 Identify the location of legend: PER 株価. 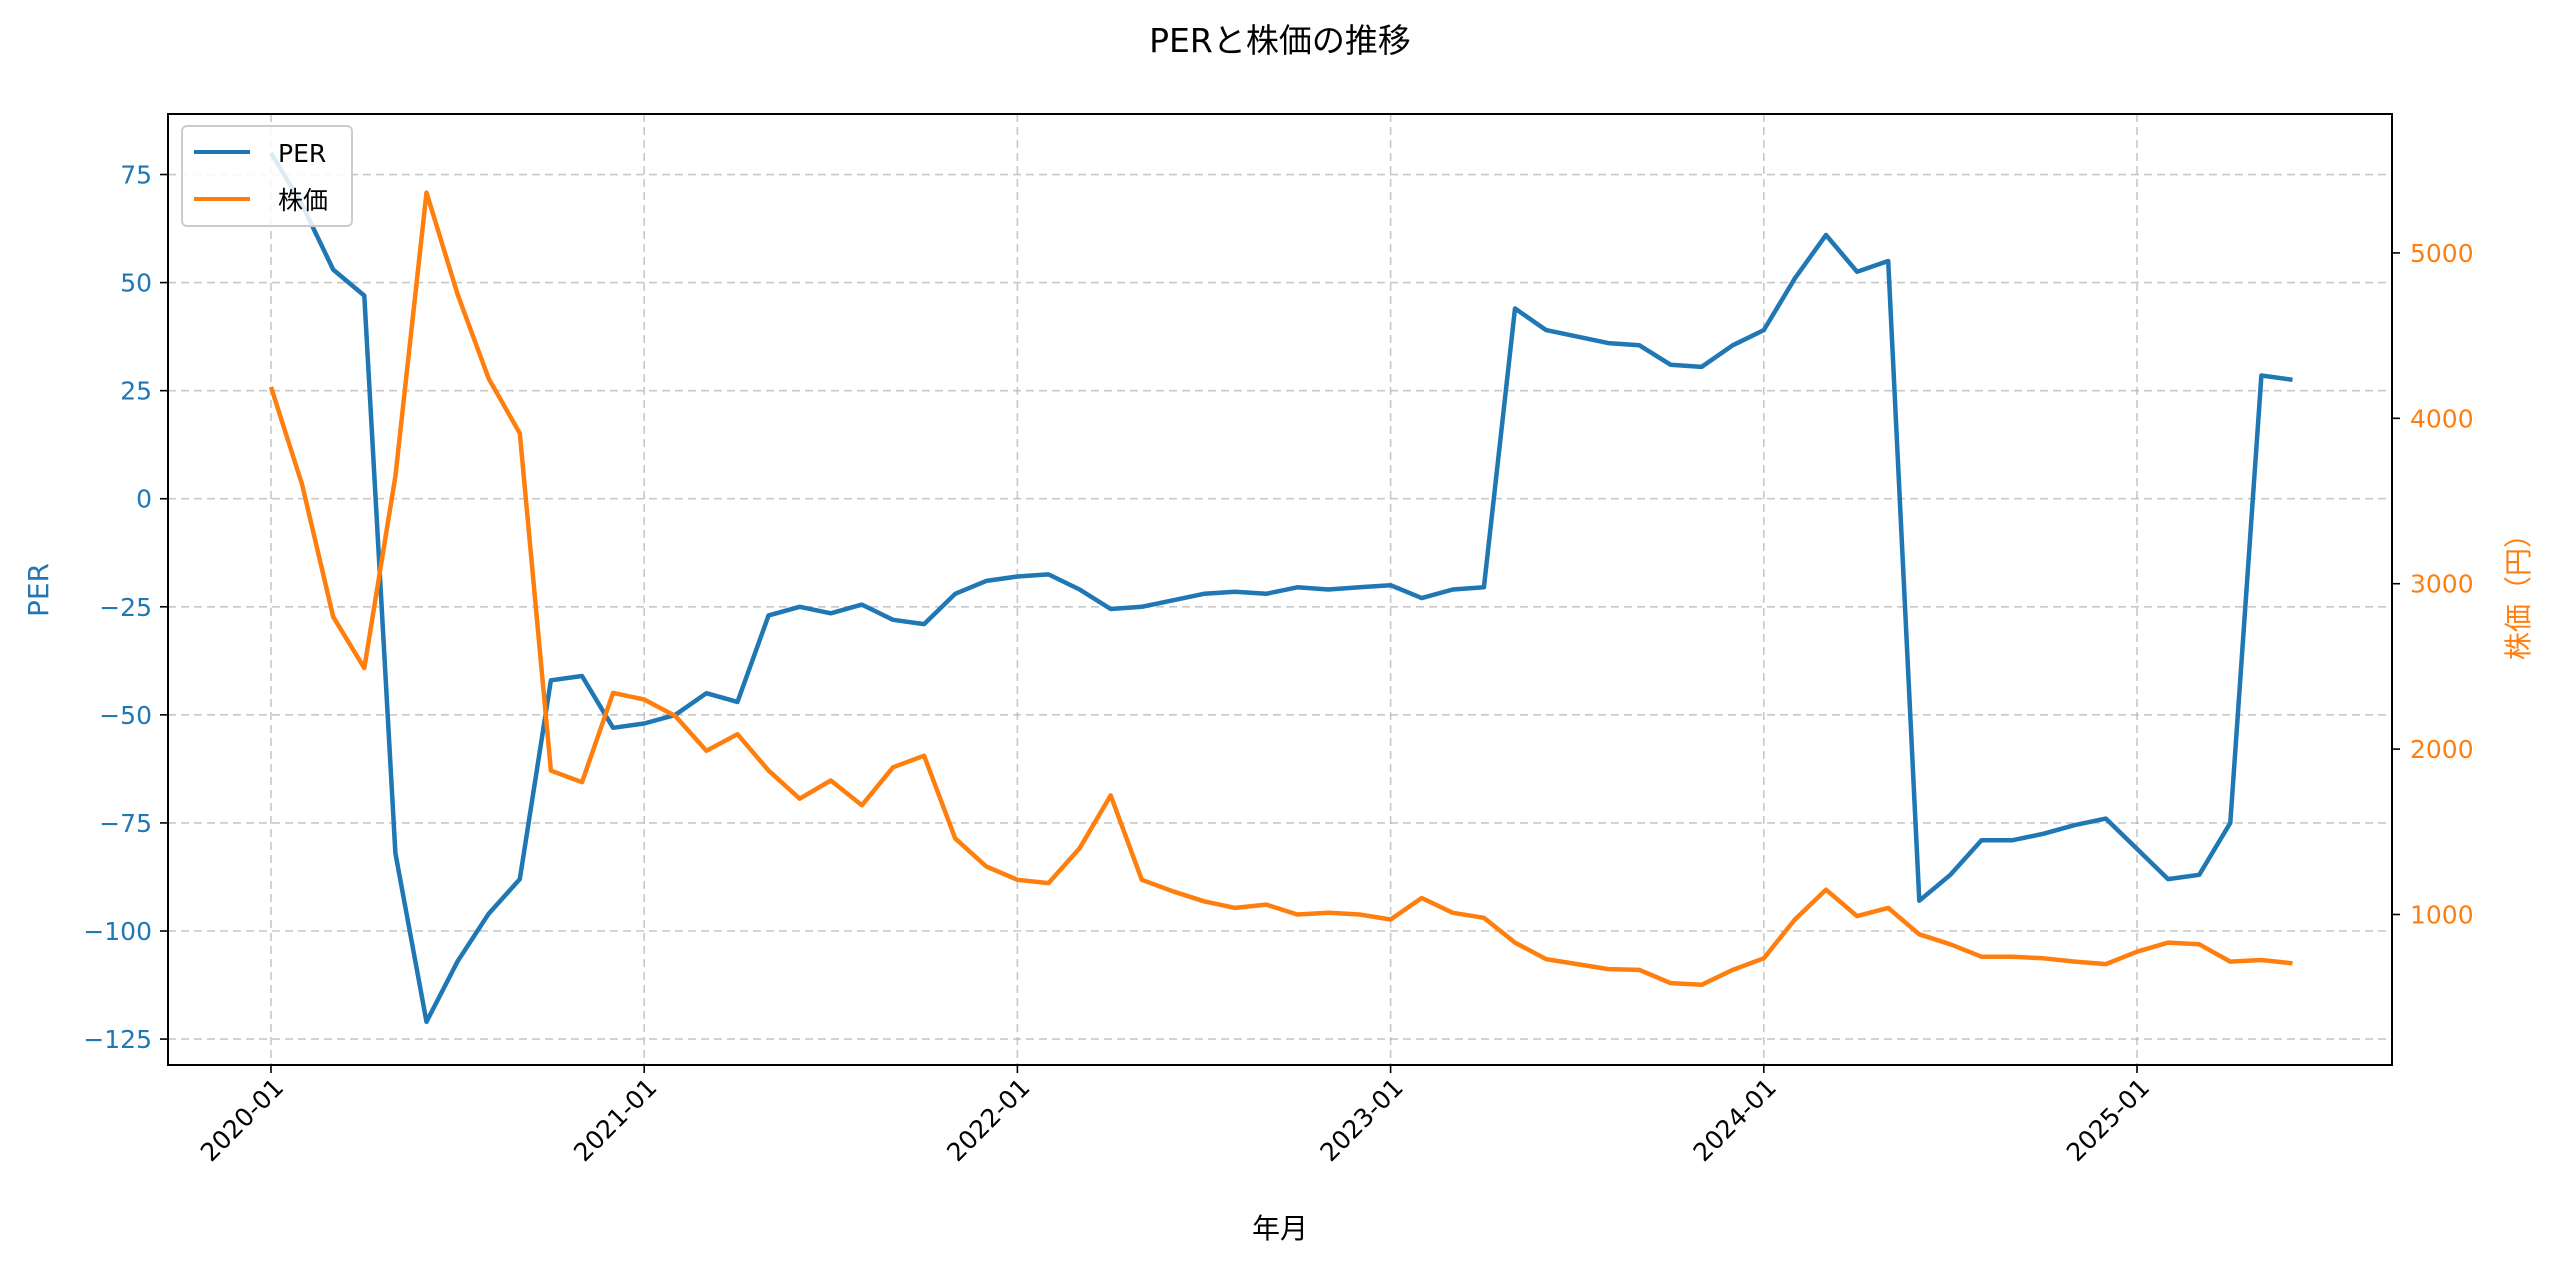
(267, 176).